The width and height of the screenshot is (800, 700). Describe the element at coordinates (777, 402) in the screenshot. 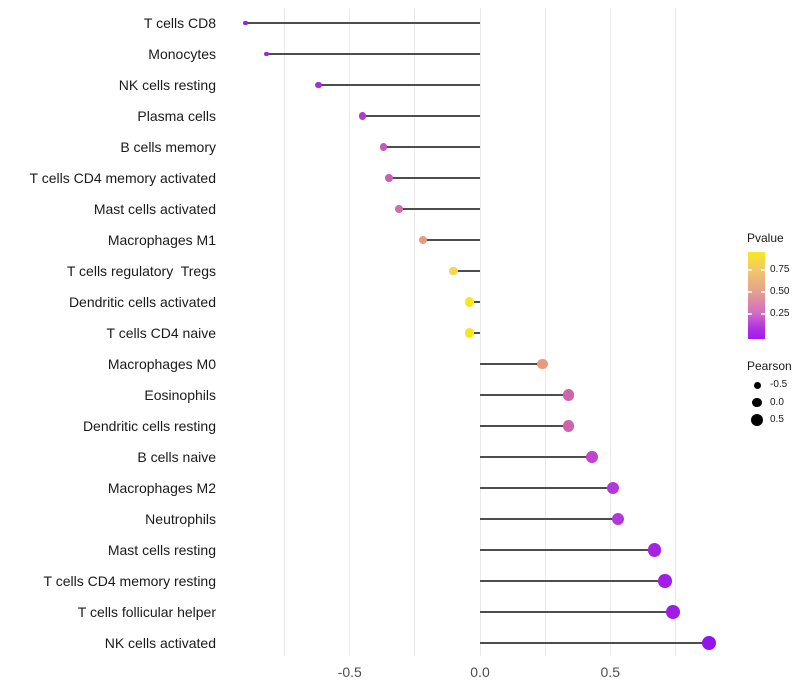

I see `size-legend-label: 0.0` at that location.